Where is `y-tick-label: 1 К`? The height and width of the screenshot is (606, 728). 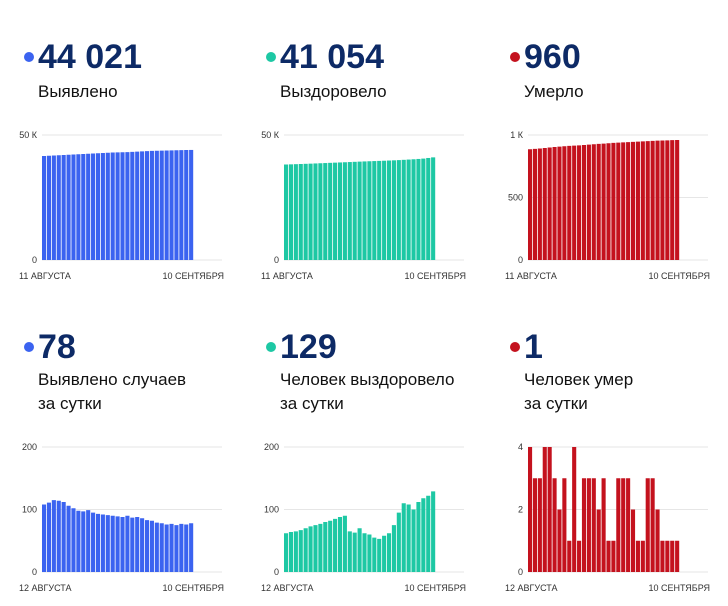
y-tick-label: 1 К is located at coordinates (517, 135).